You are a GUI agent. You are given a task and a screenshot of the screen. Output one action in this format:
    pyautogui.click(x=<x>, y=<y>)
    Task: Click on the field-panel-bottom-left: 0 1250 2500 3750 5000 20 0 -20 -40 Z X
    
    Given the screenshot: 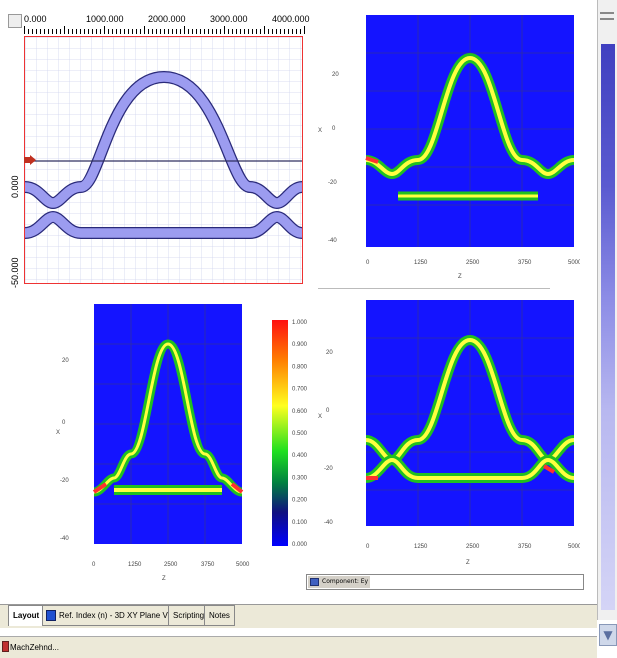 What is the action you would take?
    pyautogui.click(x=156, y=439)
    